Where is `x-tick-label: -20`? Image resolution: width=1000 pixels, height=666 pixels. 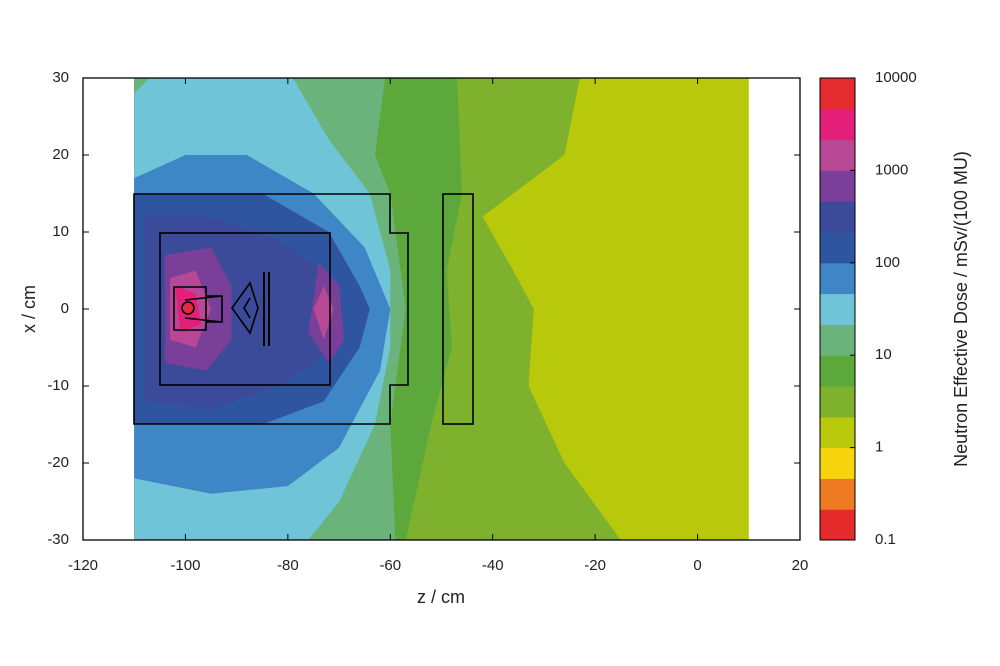 x-tick-label: -20 is located at coordinates (595, 565).